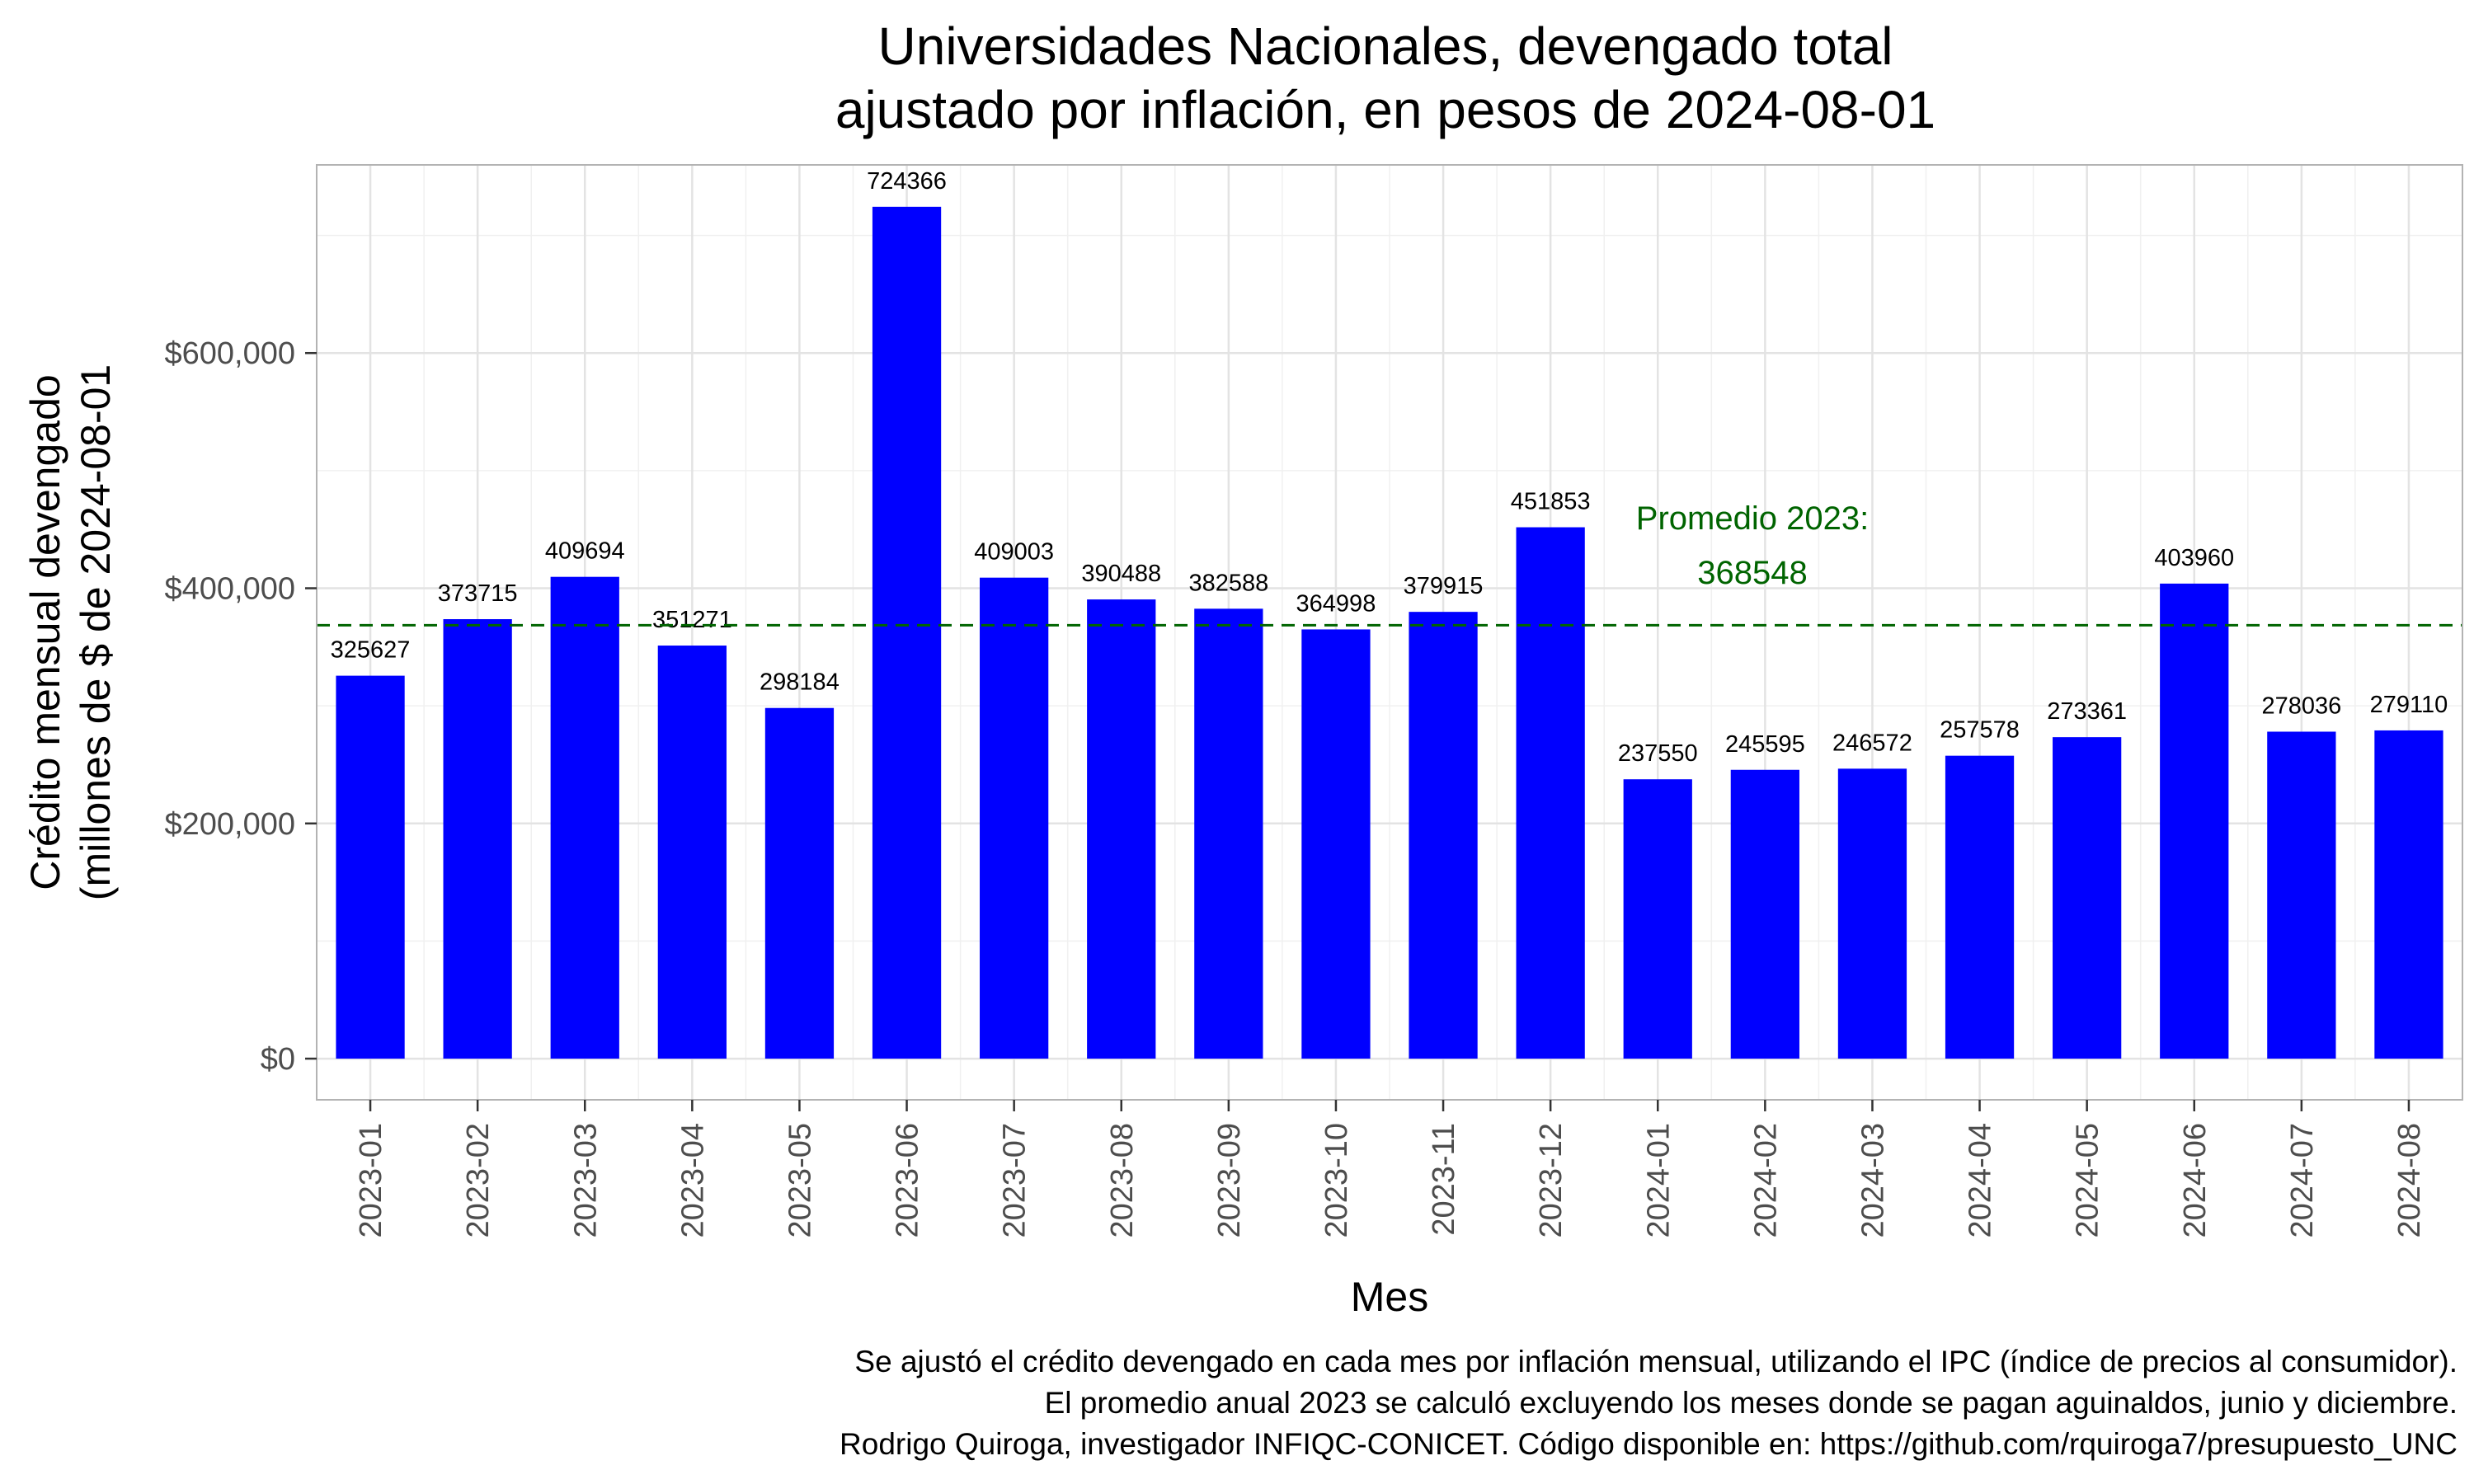  I want to click on x-tick-label: 2023-01, so click(371, 1180).